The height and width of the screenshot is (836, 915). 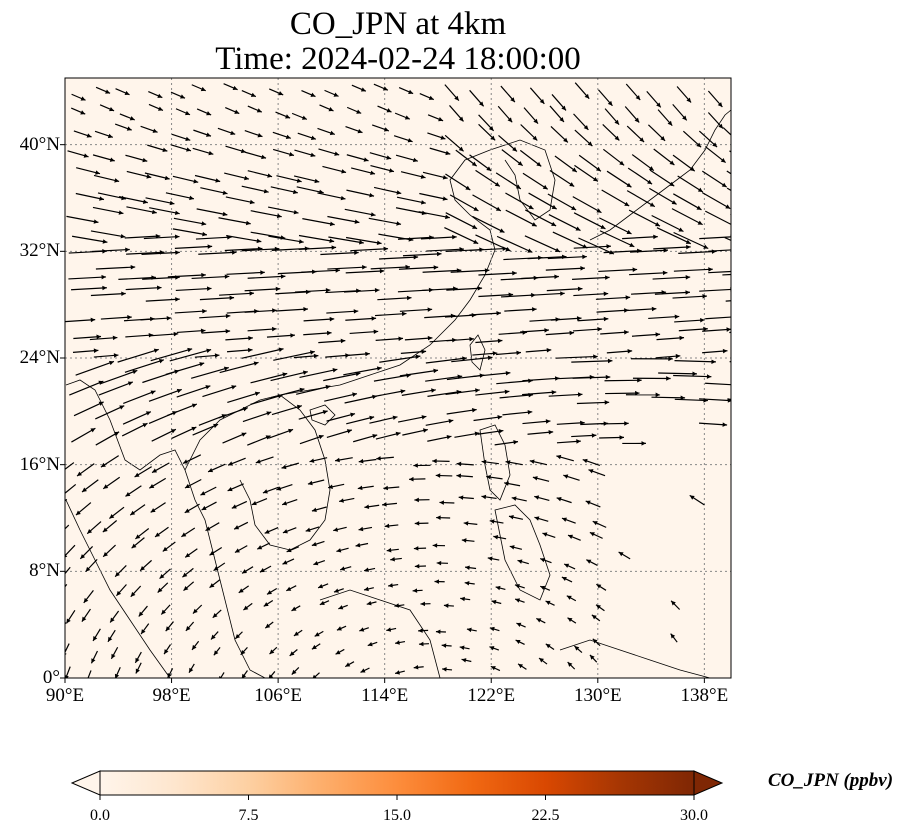 I want to click on coastline-new-guinea, so click(x=635, y=658).